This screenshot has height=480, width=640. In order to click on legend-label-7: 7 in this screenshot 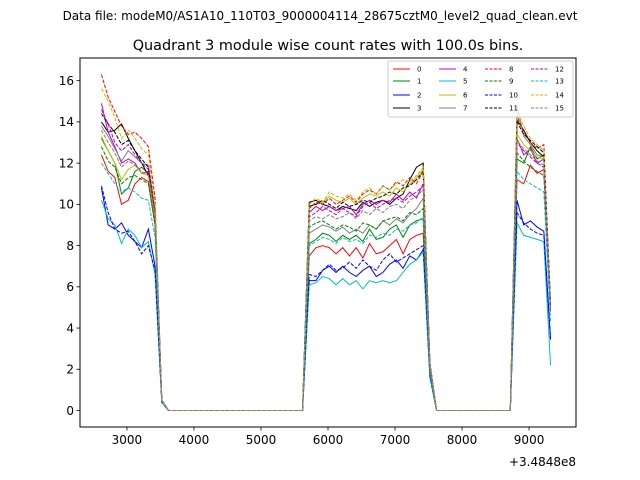, I will do `click(465, 109)`.